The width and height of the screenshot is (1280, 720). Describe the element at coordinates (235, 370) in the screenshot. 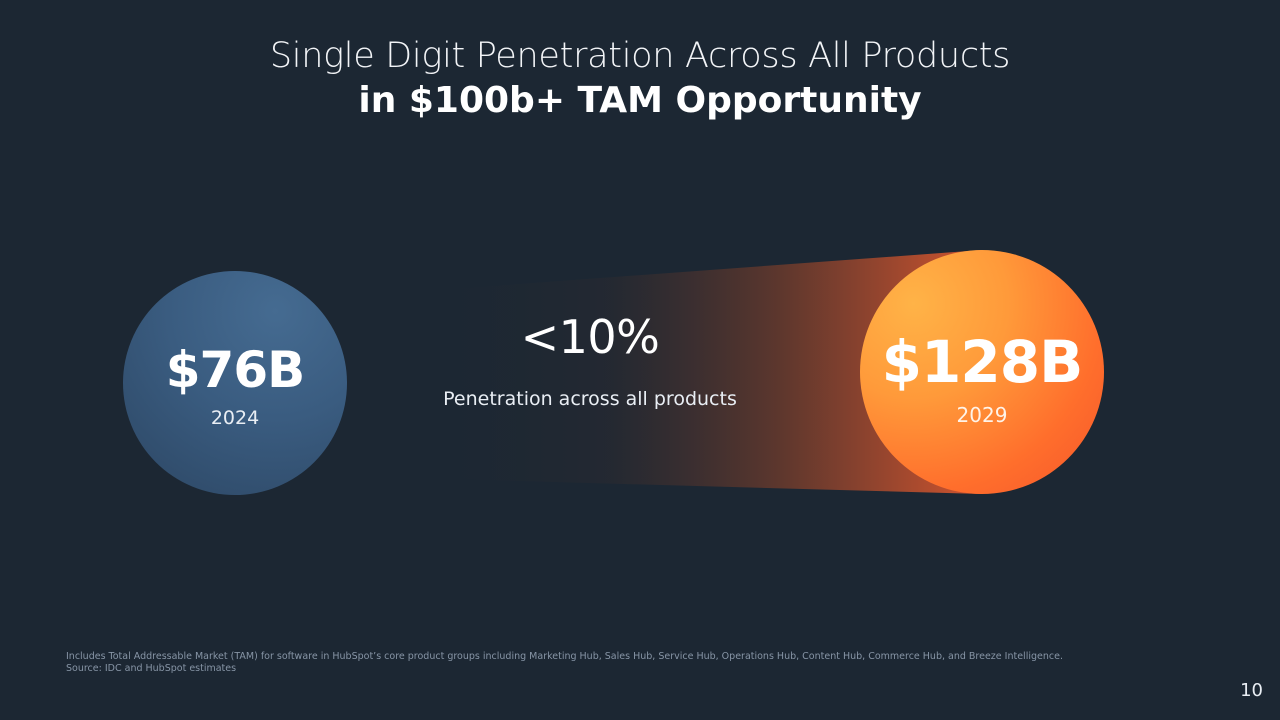

I see `tam-2024-value: $76B` at that location.